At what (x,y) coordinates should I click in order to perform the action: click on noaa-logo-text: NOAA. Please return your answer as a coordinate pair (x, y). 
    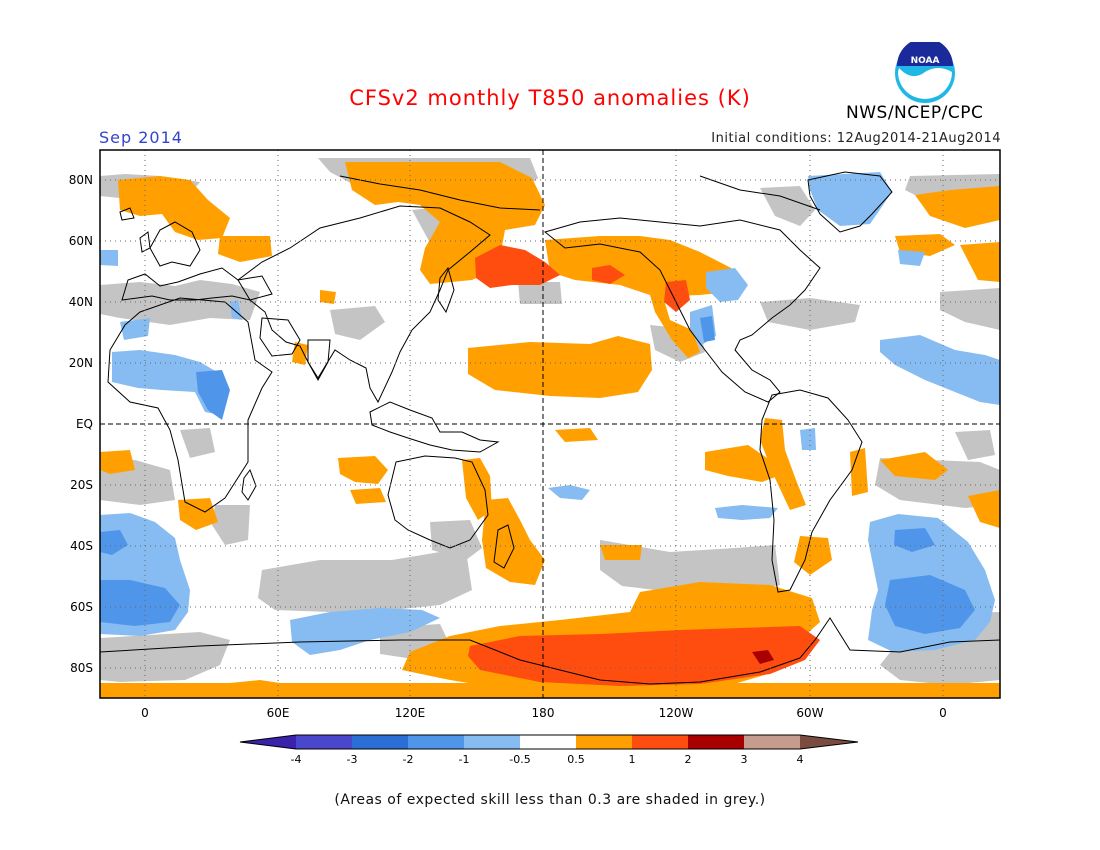
    Looking at the image, I should click on (925, 61).